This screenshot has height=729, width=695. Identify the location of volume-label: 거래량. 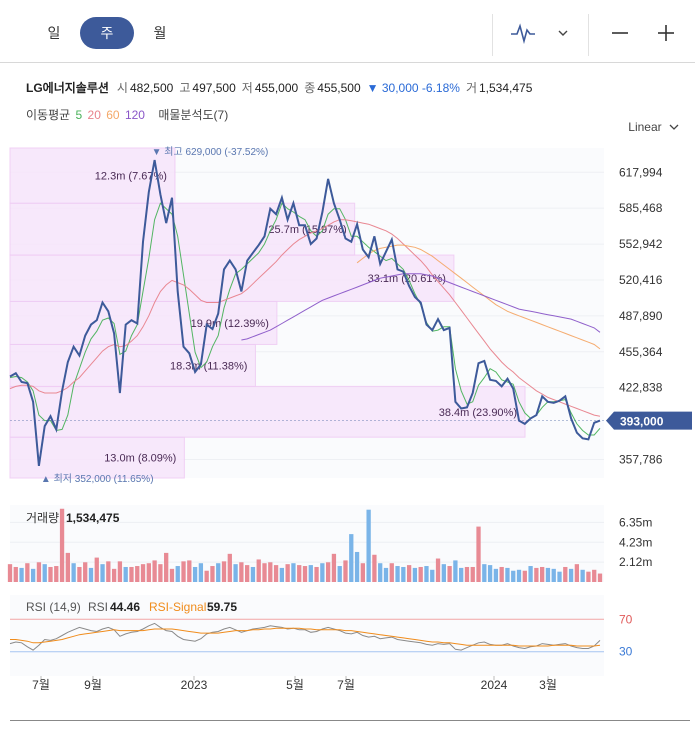
(42, 518).